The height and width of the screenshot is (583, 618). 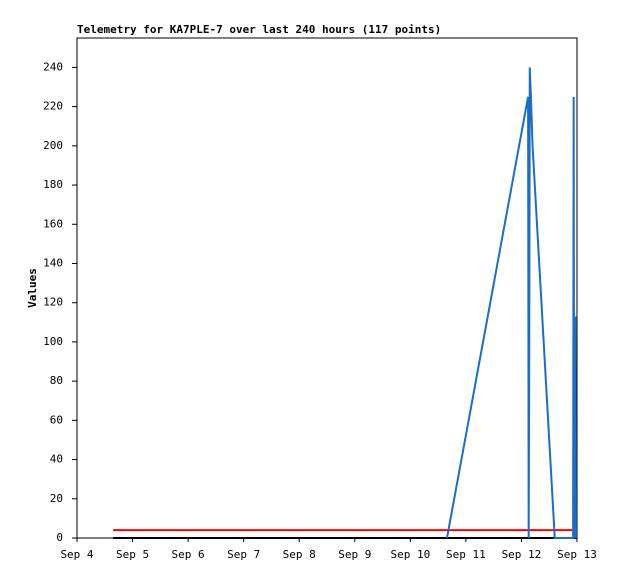 What do you see at coordinates (299, 554) in the screenshot?
I see `x-tick-label: Sep 8` at bounding box center [299, 554].